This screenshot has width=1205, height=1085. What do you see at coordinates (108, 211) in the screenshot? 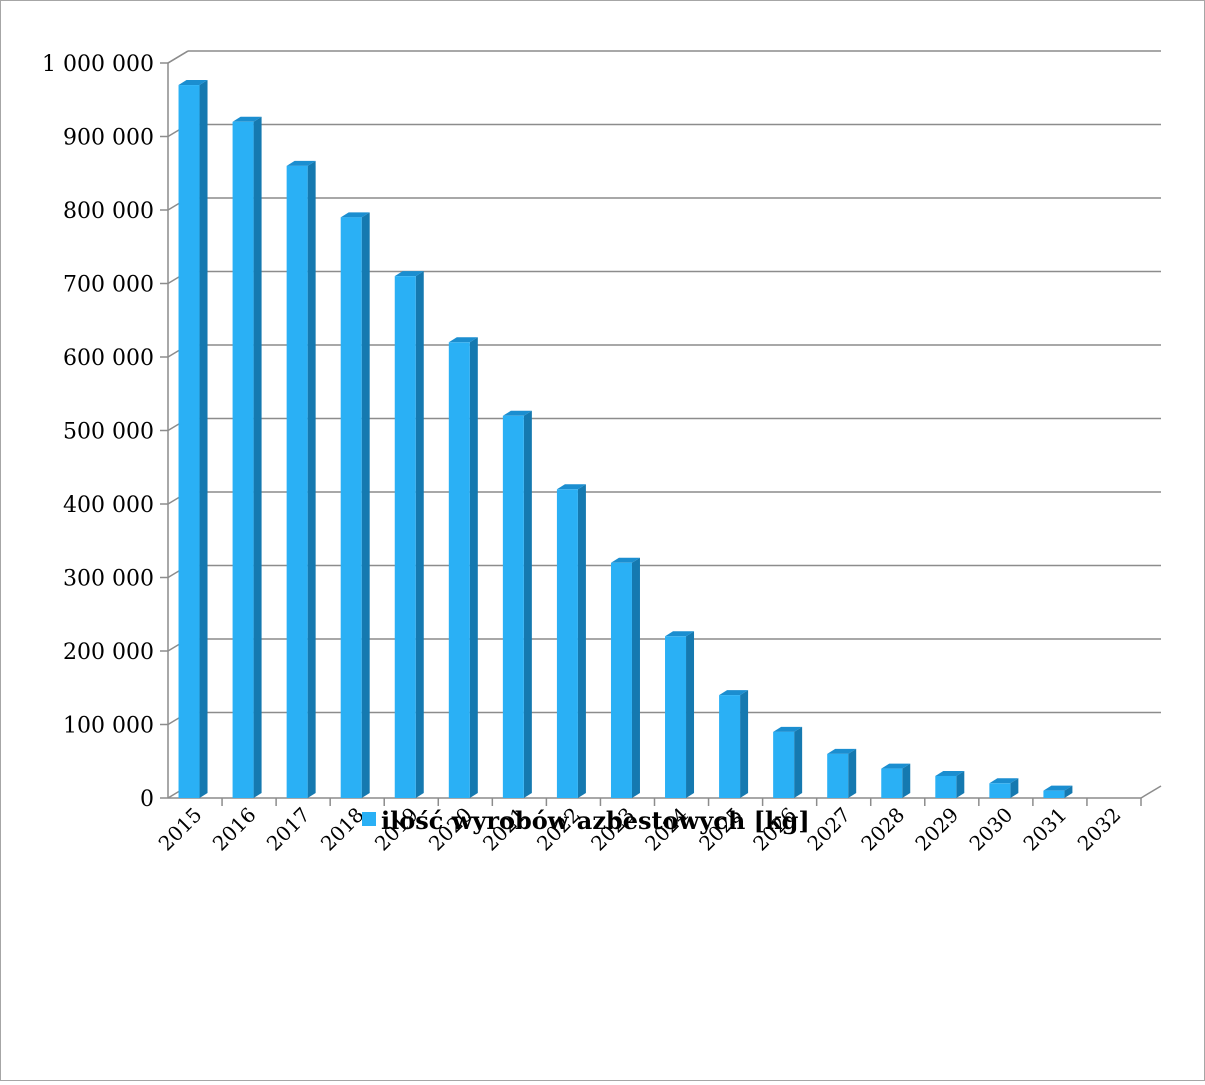
I see `y-tick-label: 800 000` at bounding box center [108, 211].